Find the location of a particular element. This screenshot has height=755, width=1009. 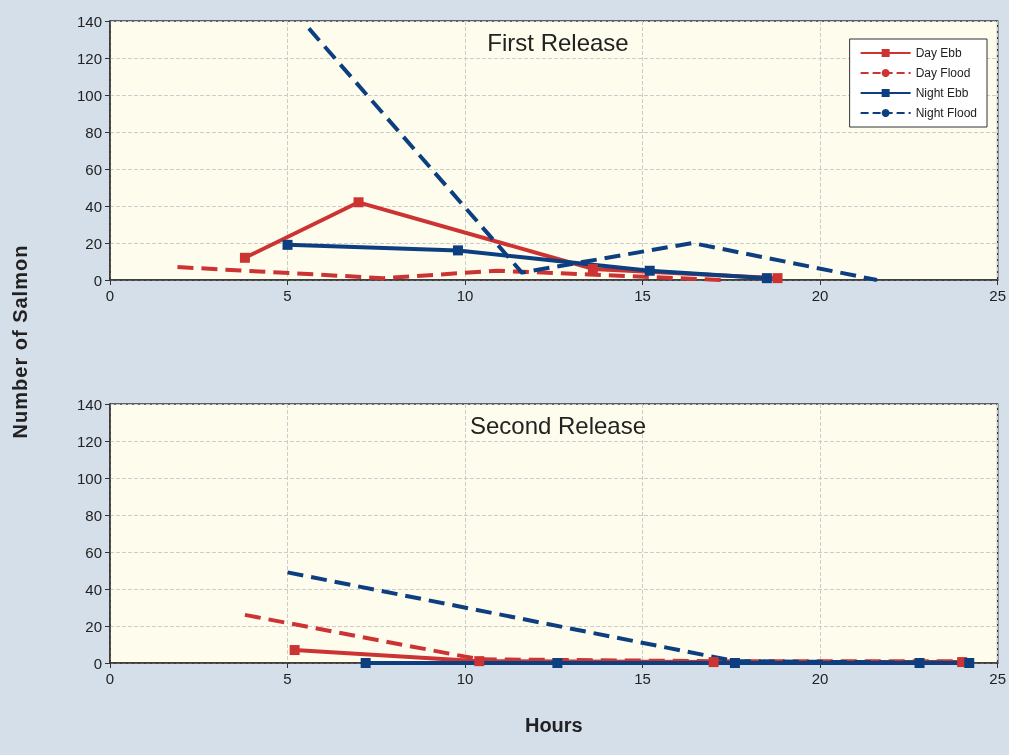

legend-label: Day Ebb is located at coordinates (938, 53).